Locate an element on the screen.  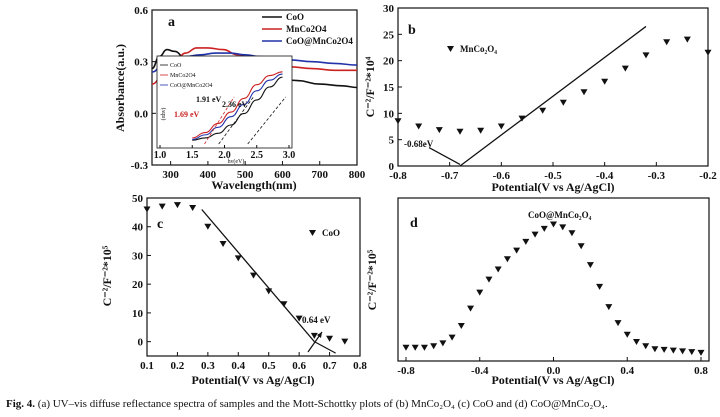
x-tick-label: -0.8 is located at coordinates (398, 176).